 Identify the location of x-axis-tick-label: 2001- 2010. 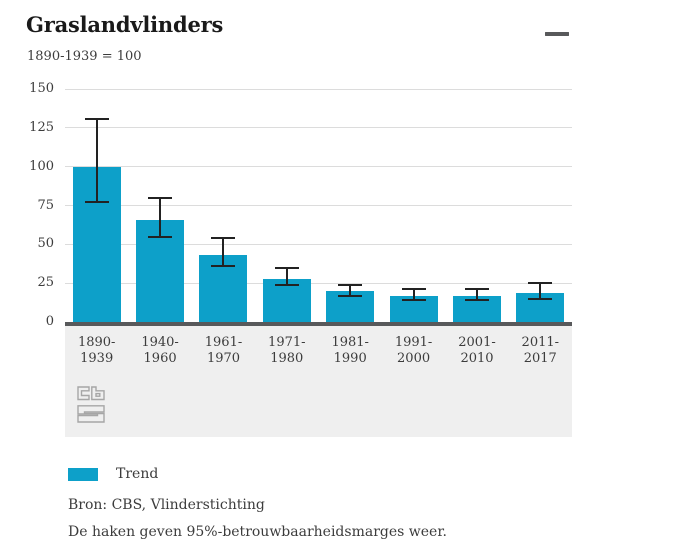
(477, 350).